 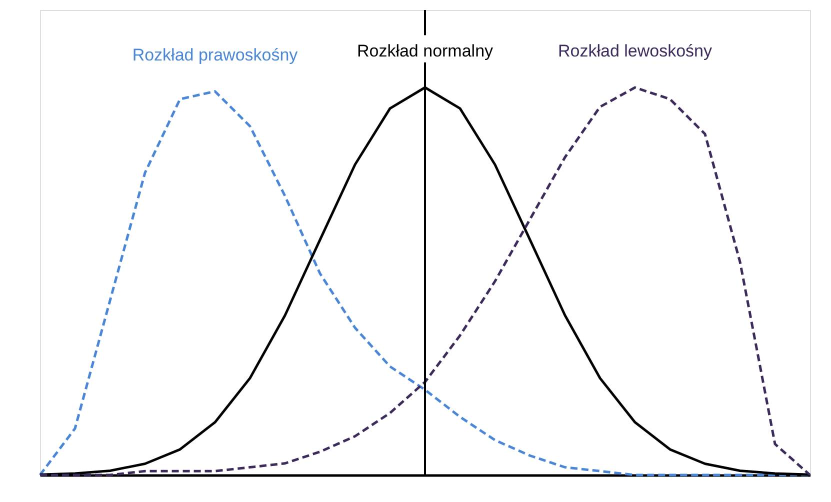 What do you see at coordinates (215, 55) in the screenshot?
I see `text: Rozkład prawoskośny` at bounding box center [215, 55].